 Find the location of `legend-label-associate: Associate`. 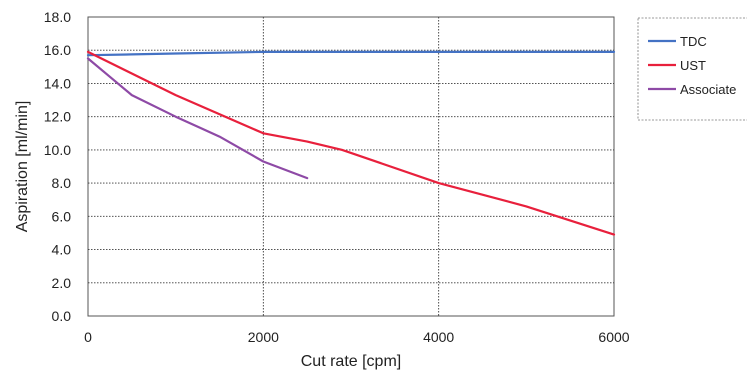

legend-label-associate: Associate is located at coordinates (708, 89).